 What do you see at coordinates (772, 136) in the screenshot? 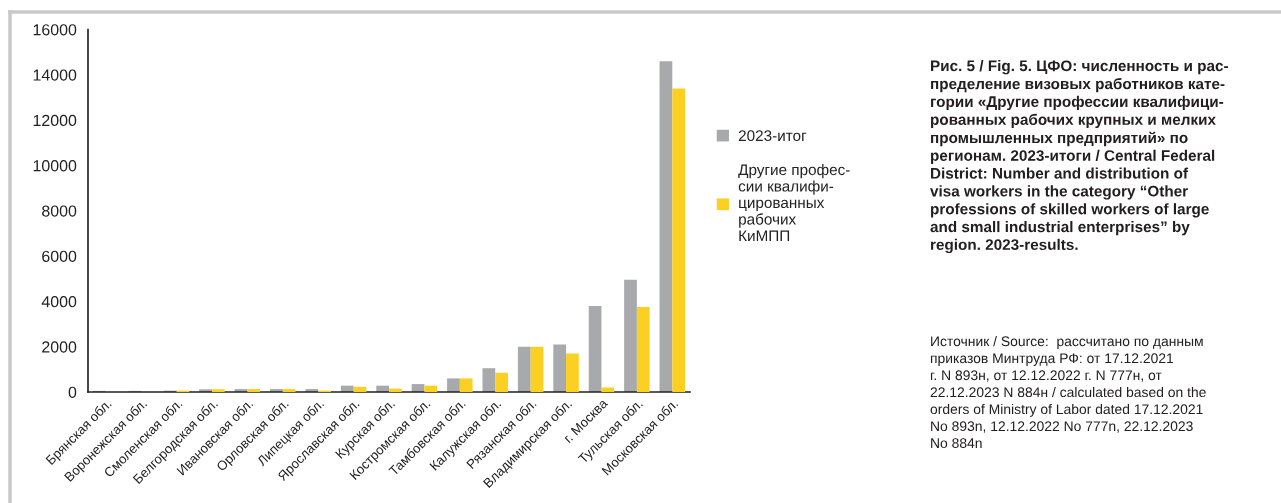
I see `legend-label: 2023-итог` at bounding box center [772, 136].